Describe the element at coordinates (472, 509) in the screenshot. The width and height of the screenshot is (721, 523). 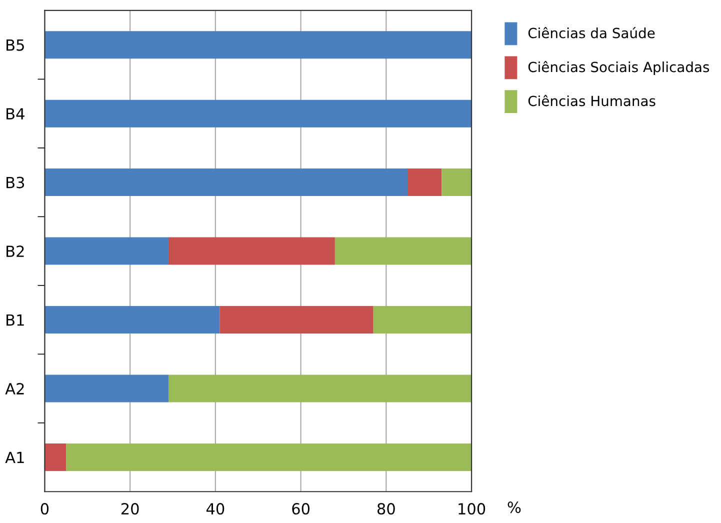
I see `x-tick-label: 100` at that location.